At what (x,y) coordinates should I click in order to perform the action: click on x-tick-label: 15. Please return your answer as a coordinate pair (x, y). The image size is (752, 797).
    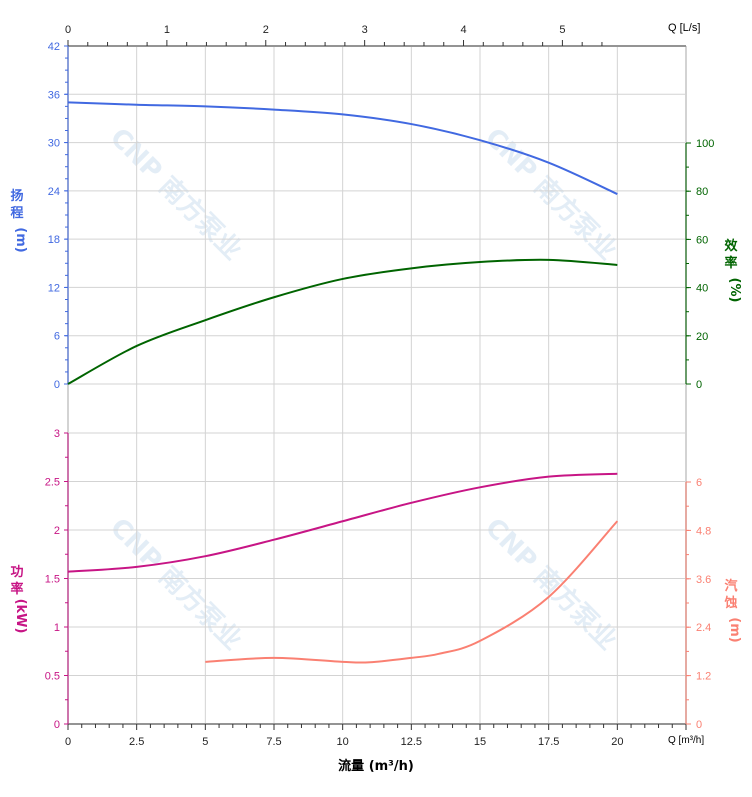
    Looking at the image, I should click on (480, 742).